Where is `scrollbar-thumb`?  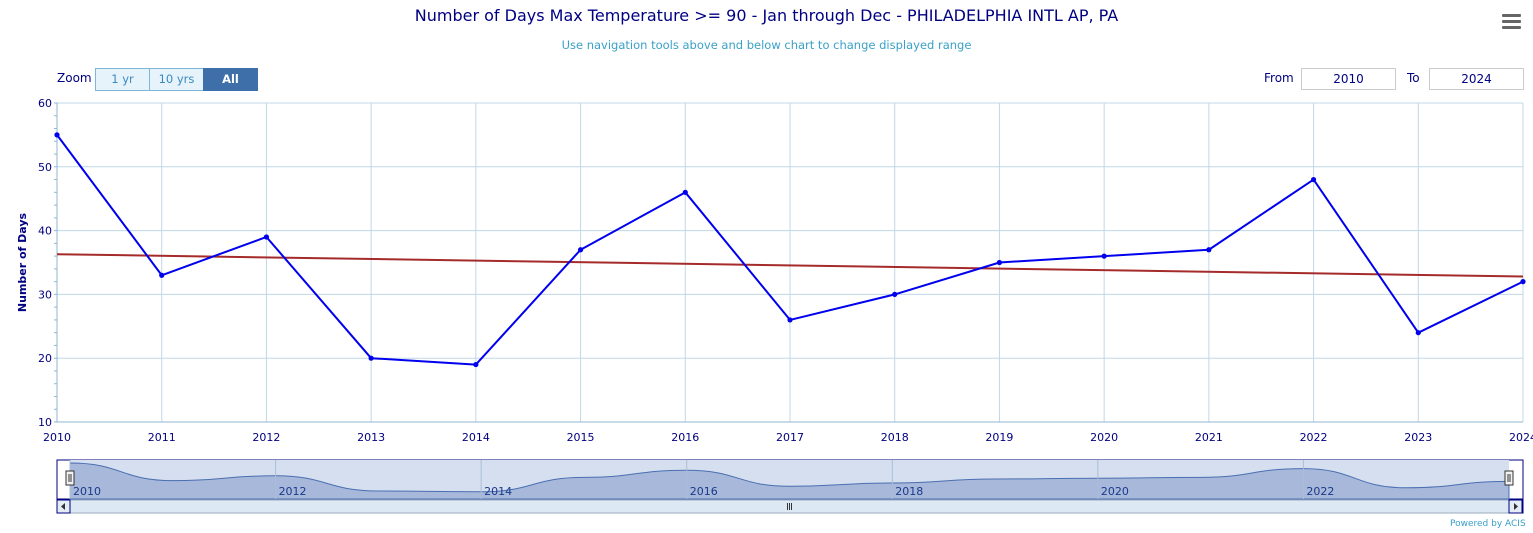
scrollbar-thumb is located at coordinates (789, 506).